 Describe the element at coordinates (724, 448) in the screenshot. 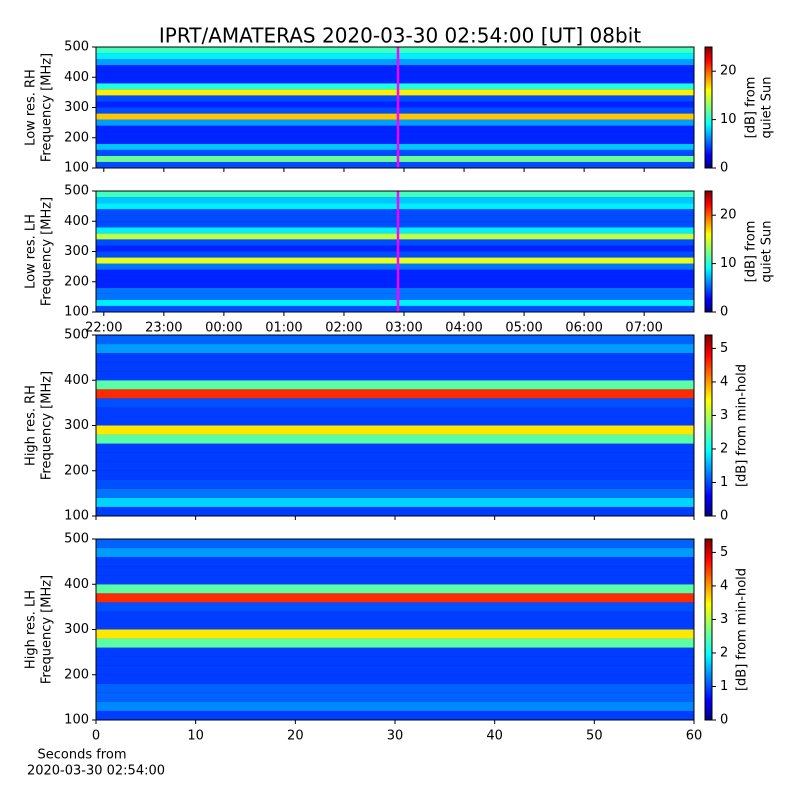

I see `colorbar-tick-label: 2` at that location.